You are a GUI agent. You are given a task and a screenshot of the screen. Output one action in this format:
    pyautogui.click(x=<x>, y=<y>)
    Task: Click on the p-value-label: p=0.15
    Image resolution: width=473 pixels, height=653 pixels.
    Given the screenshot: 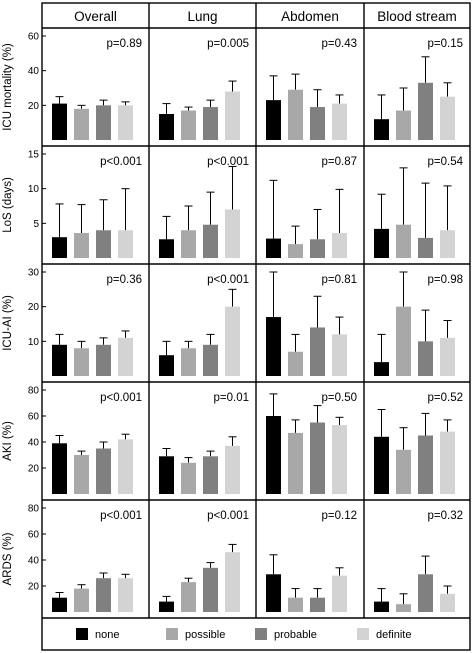 What is the action you would take?
    pyautogui.click(x=446, y=44)
    